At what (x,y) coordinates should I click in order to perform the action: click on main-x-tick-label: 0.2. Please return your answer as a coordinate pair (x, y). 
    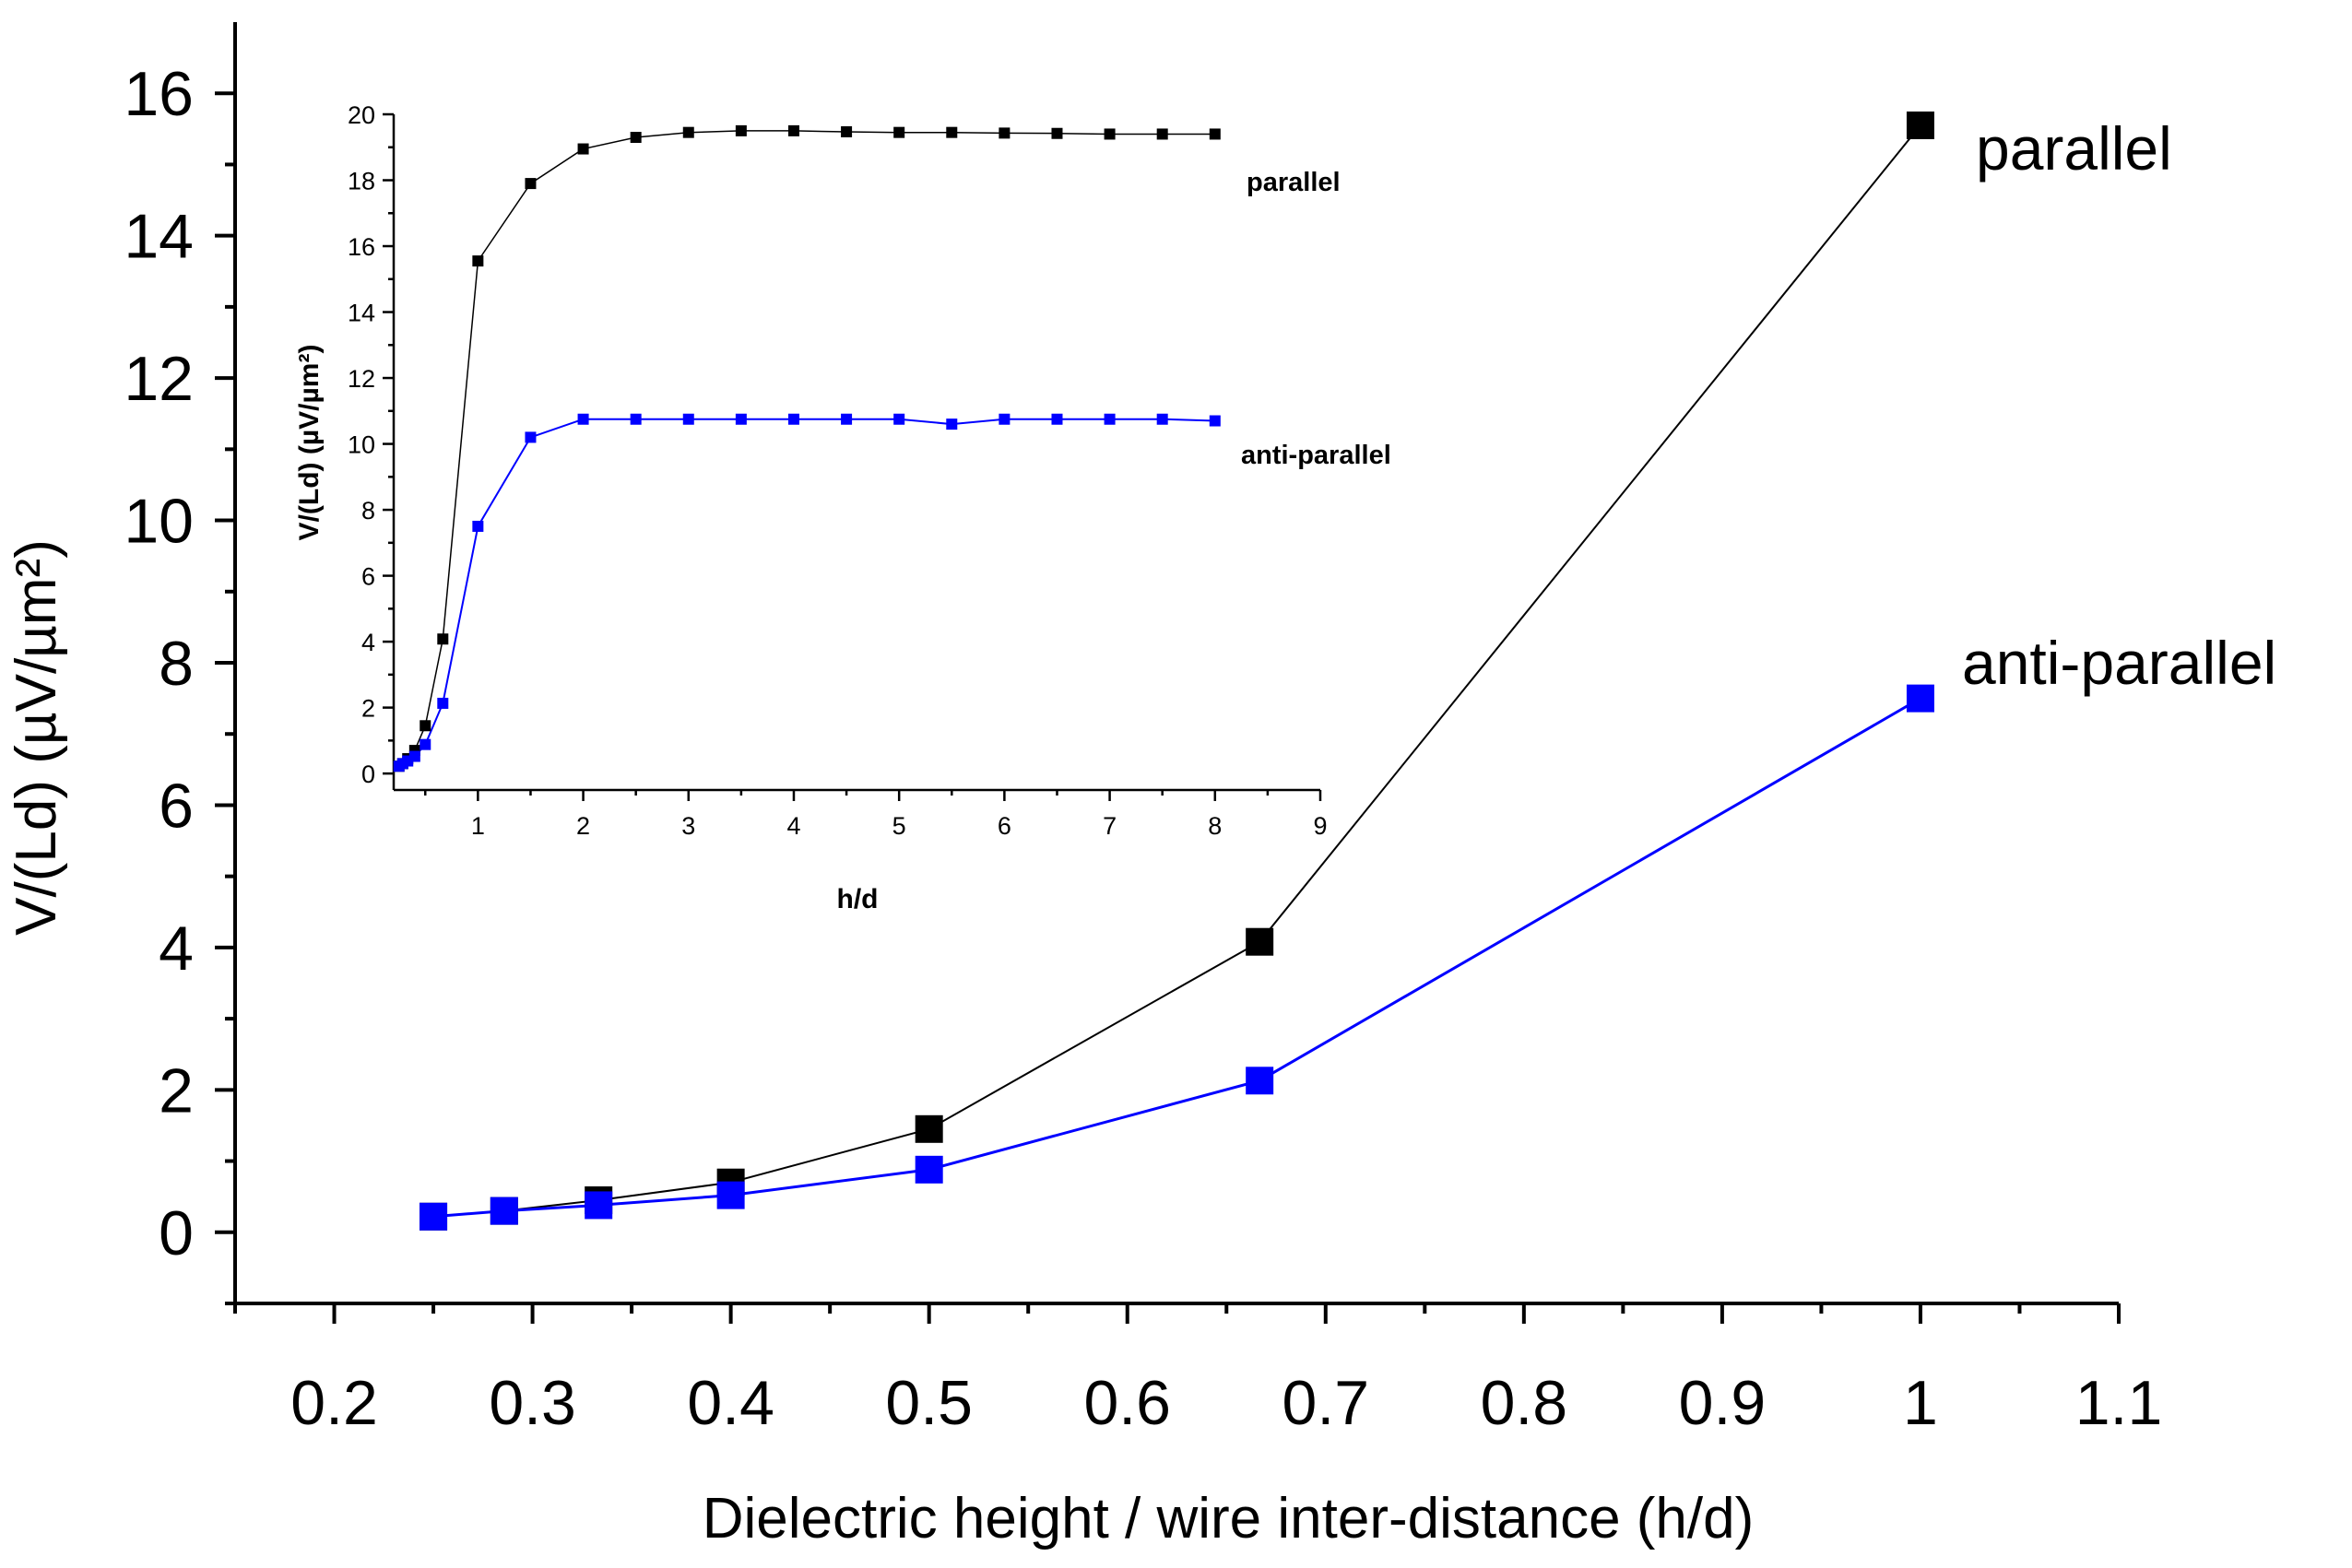
    Looking at the image, I should click on (334, 1403).